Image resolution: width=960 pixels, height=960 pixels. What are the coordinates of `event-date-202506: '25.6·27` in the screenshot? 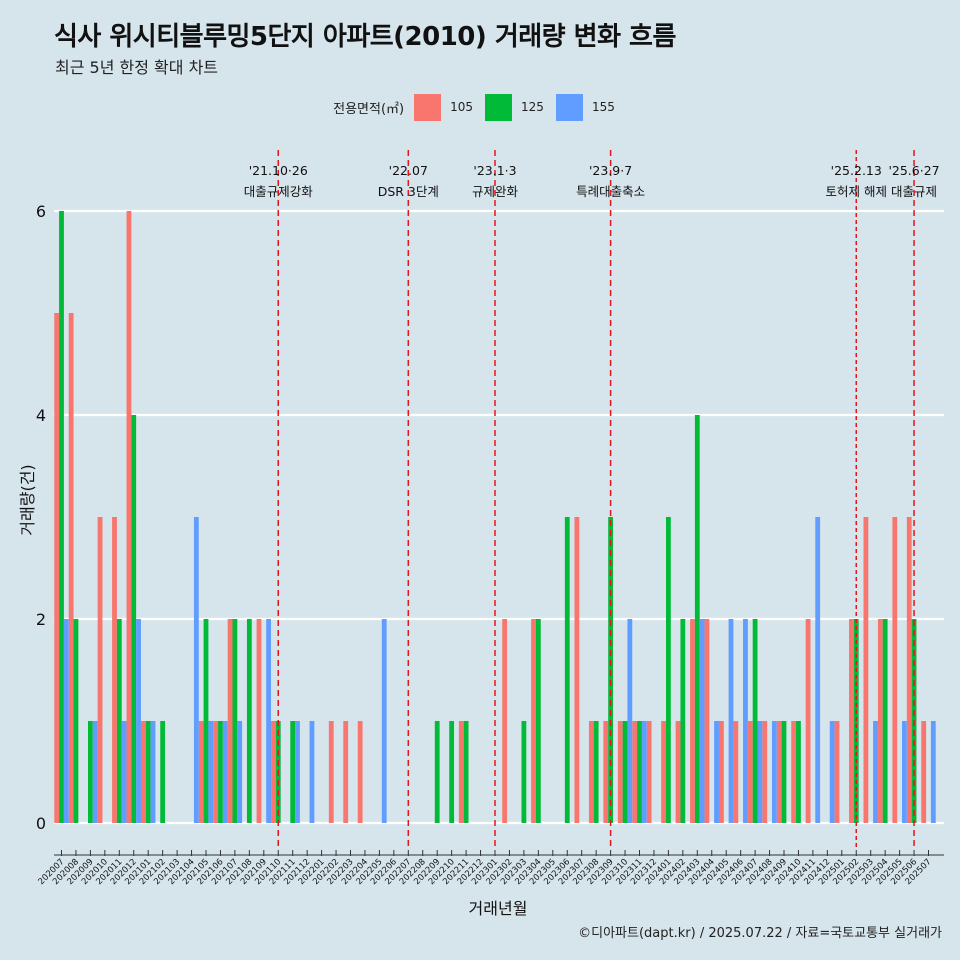 It's located at (913, 170).